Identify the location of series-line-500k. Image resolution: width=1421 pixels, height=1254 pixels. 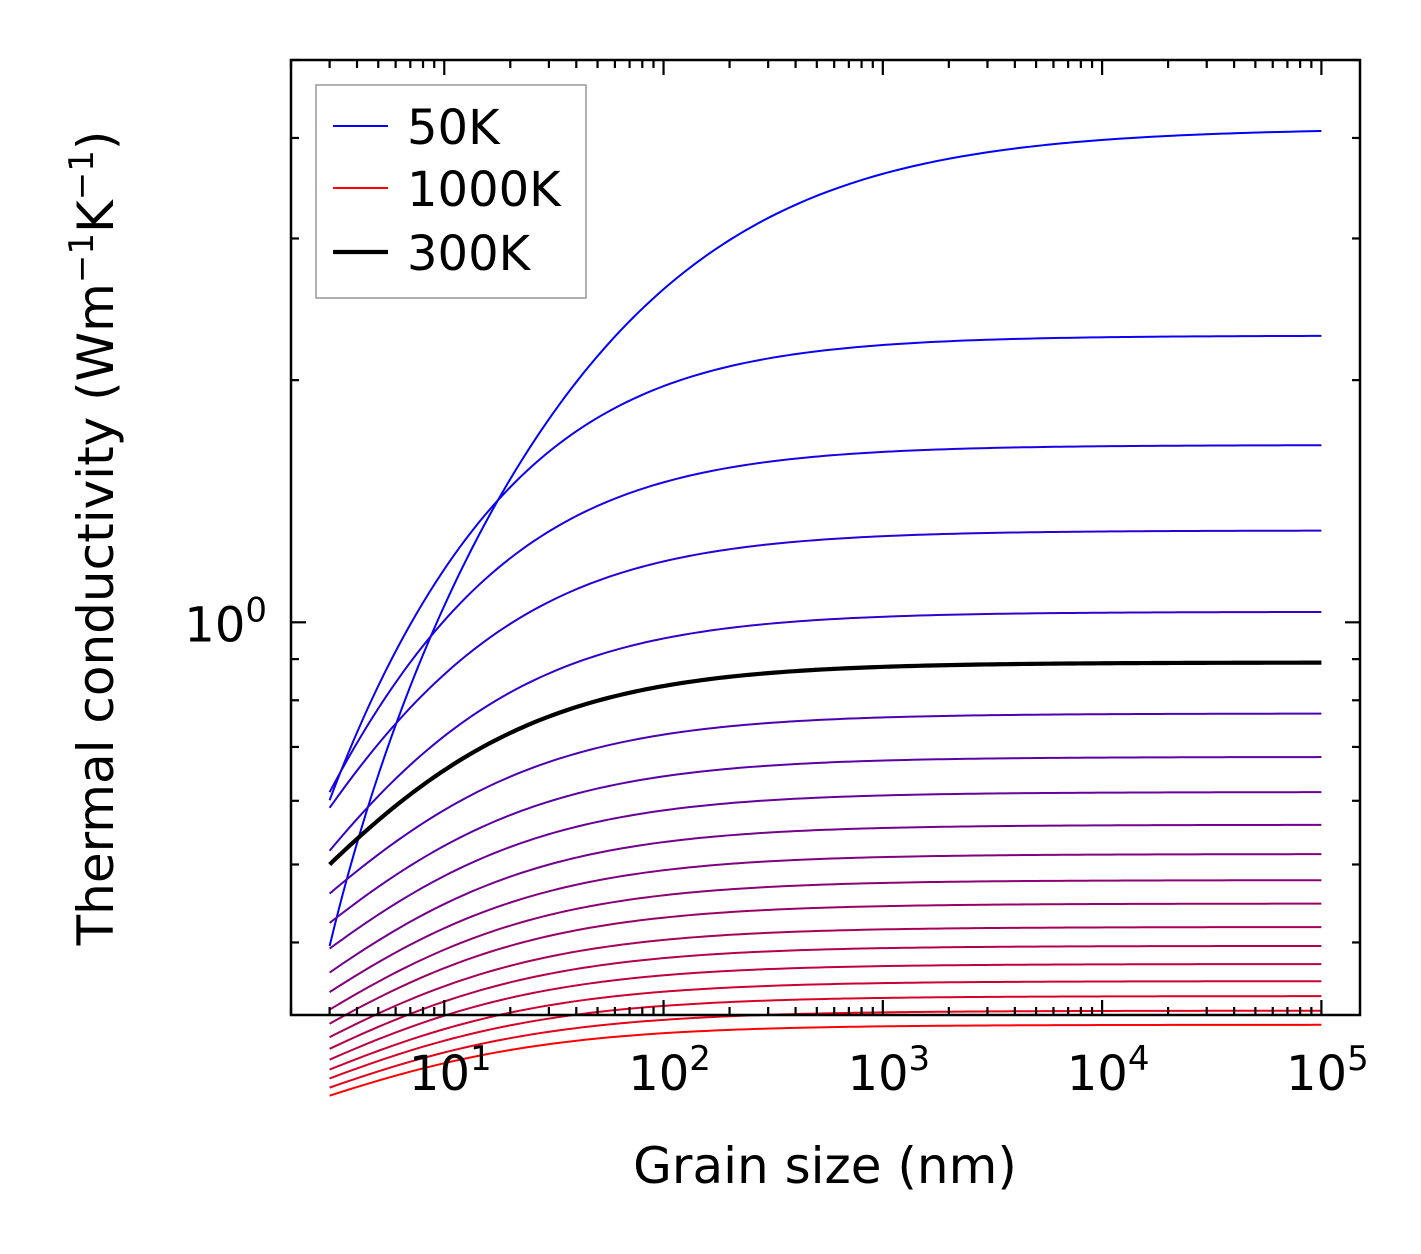
(825, 898).